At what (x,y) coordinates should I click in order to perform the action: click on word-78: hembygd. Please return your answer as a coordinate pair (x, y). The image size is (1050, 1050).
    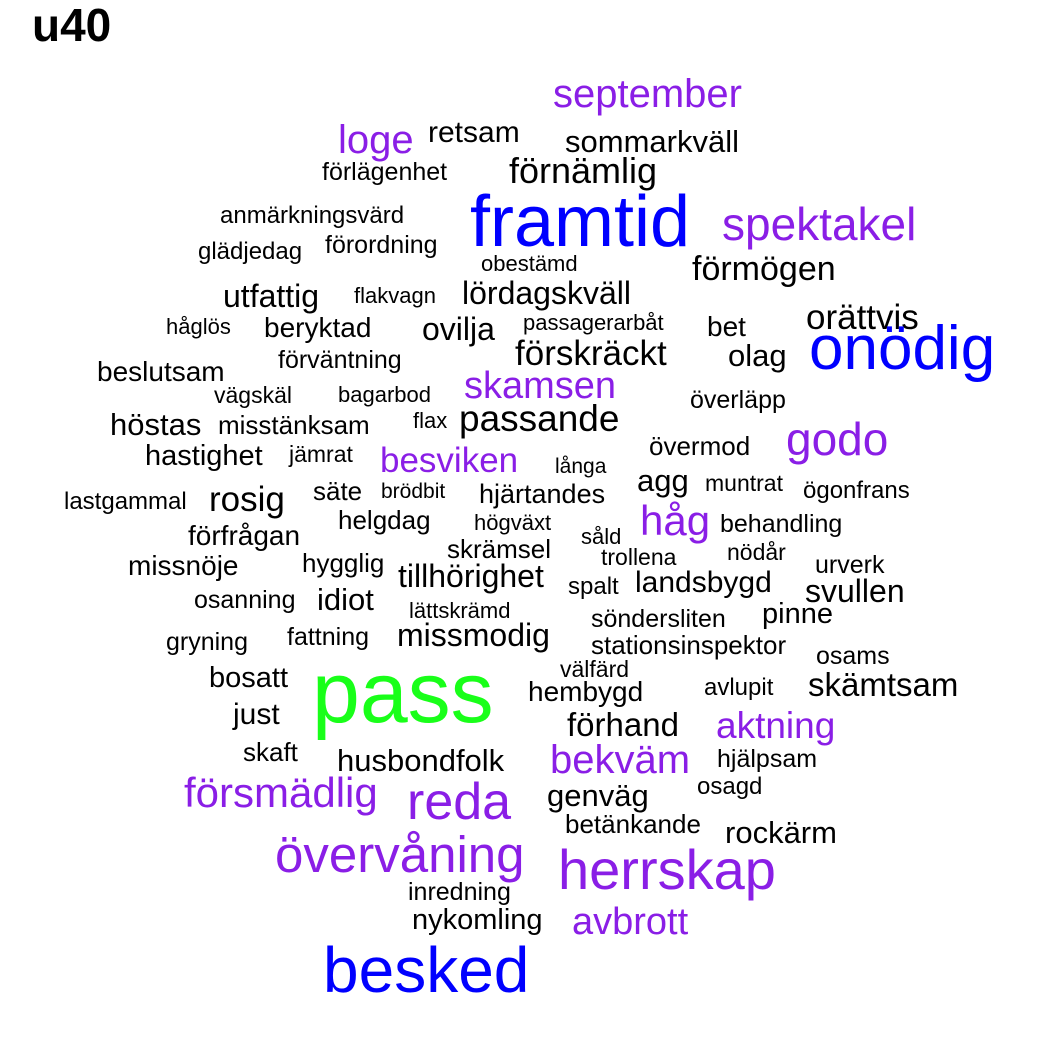
    Looking at the image, I should click on (586, 691).